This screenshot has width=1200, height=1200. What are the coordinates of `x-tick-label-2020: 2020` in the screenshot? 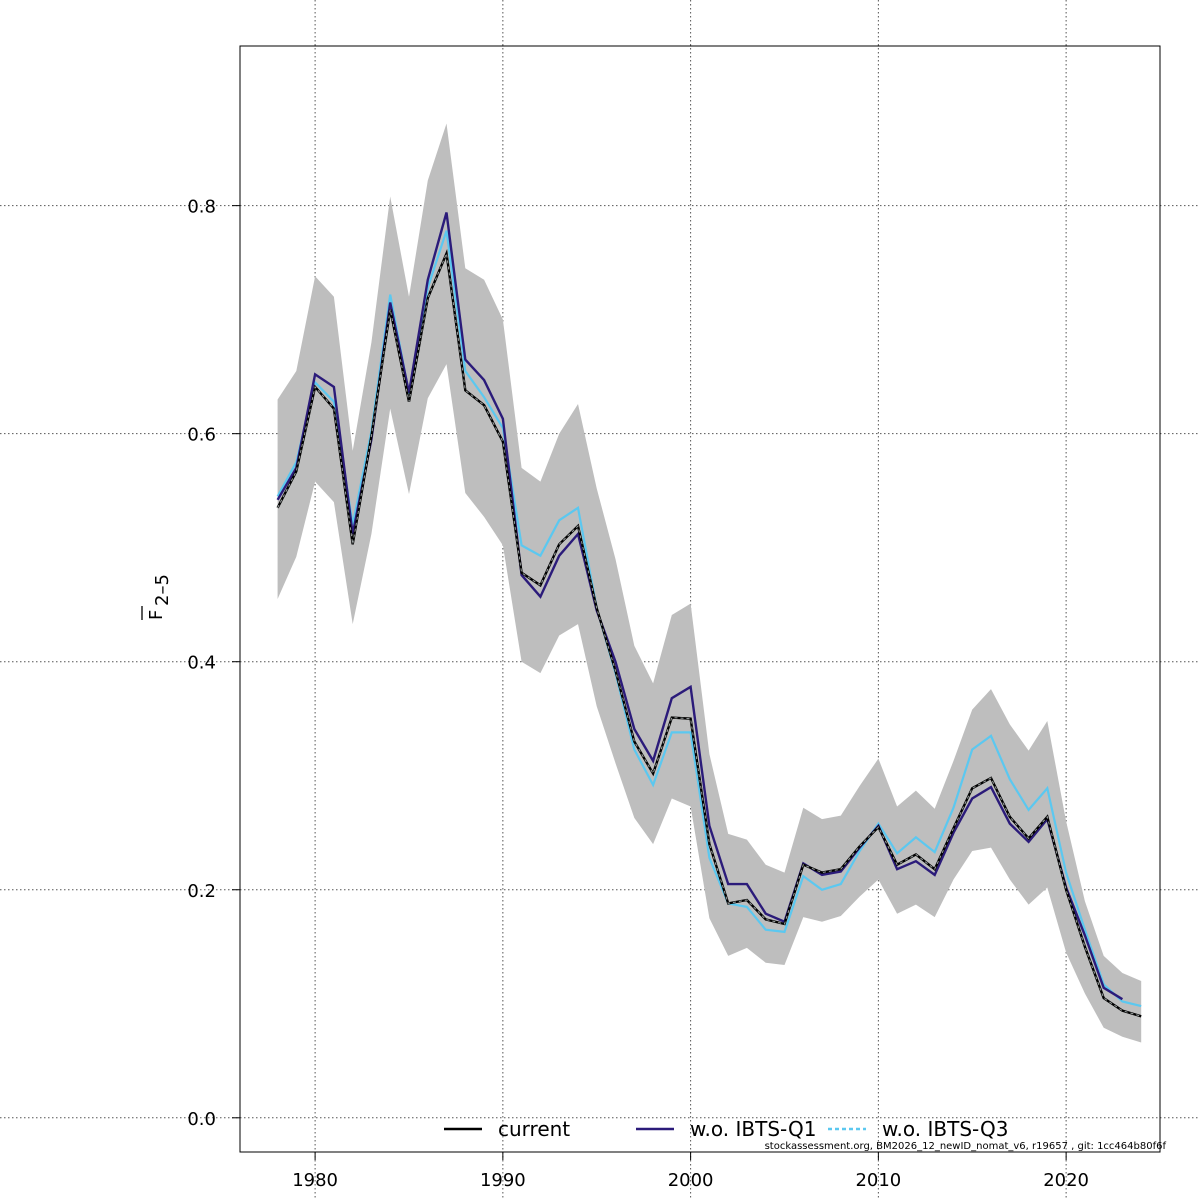 It's located at (1066, 1180).